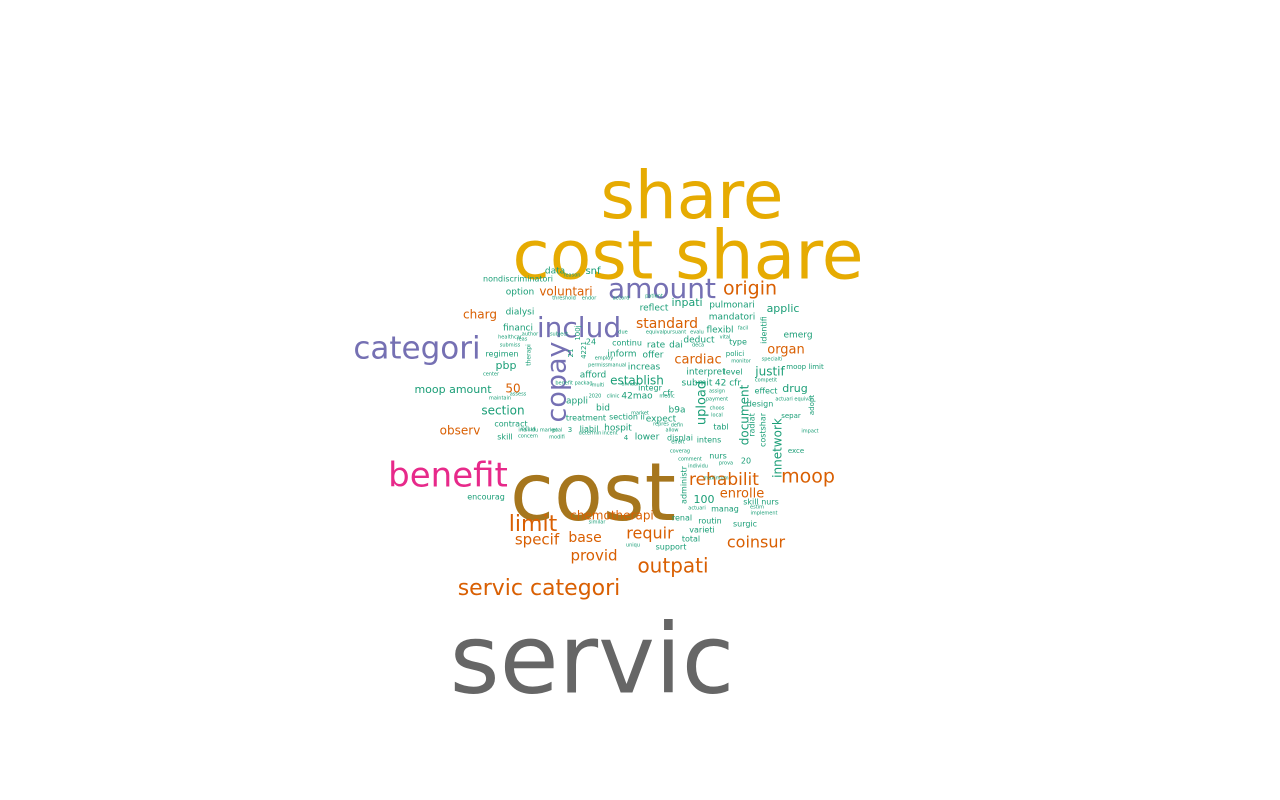  Describe the element at coordinates (715, 479) in the screenshot. I see `cloud-word: maximum` at that location.